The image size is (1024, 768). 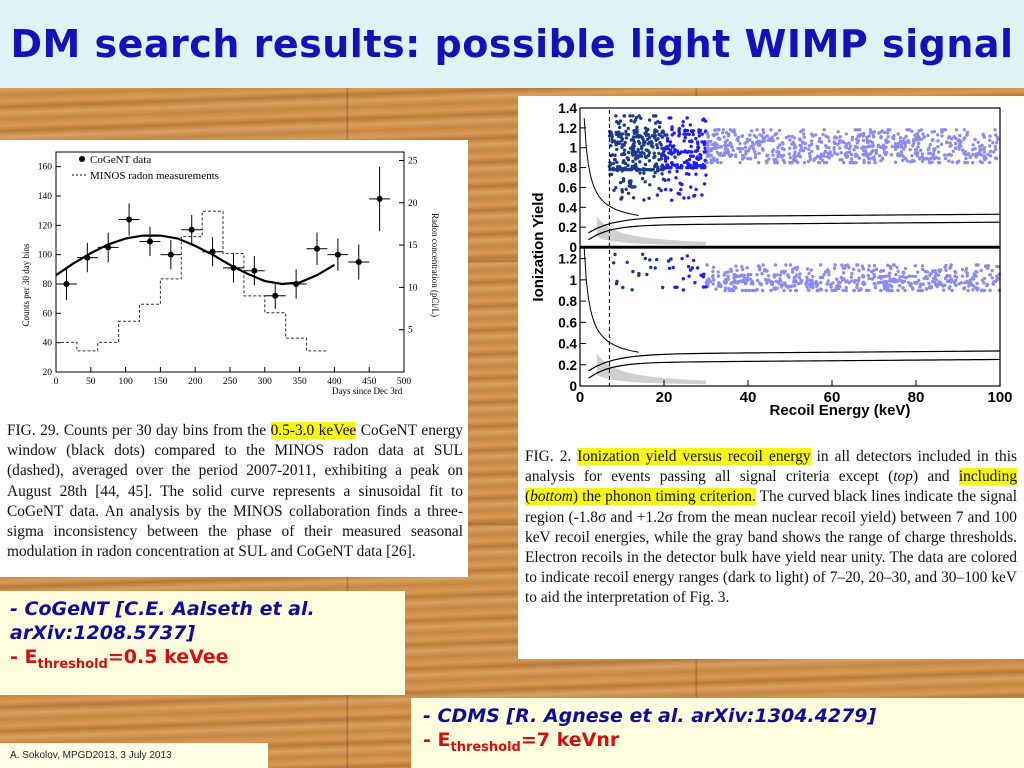 What do you see at coordinates (719, 744) in the screenshot?
I see `cdms-threshold: - Ethreshold=7 keVnr` at bounding box center [719, 744].